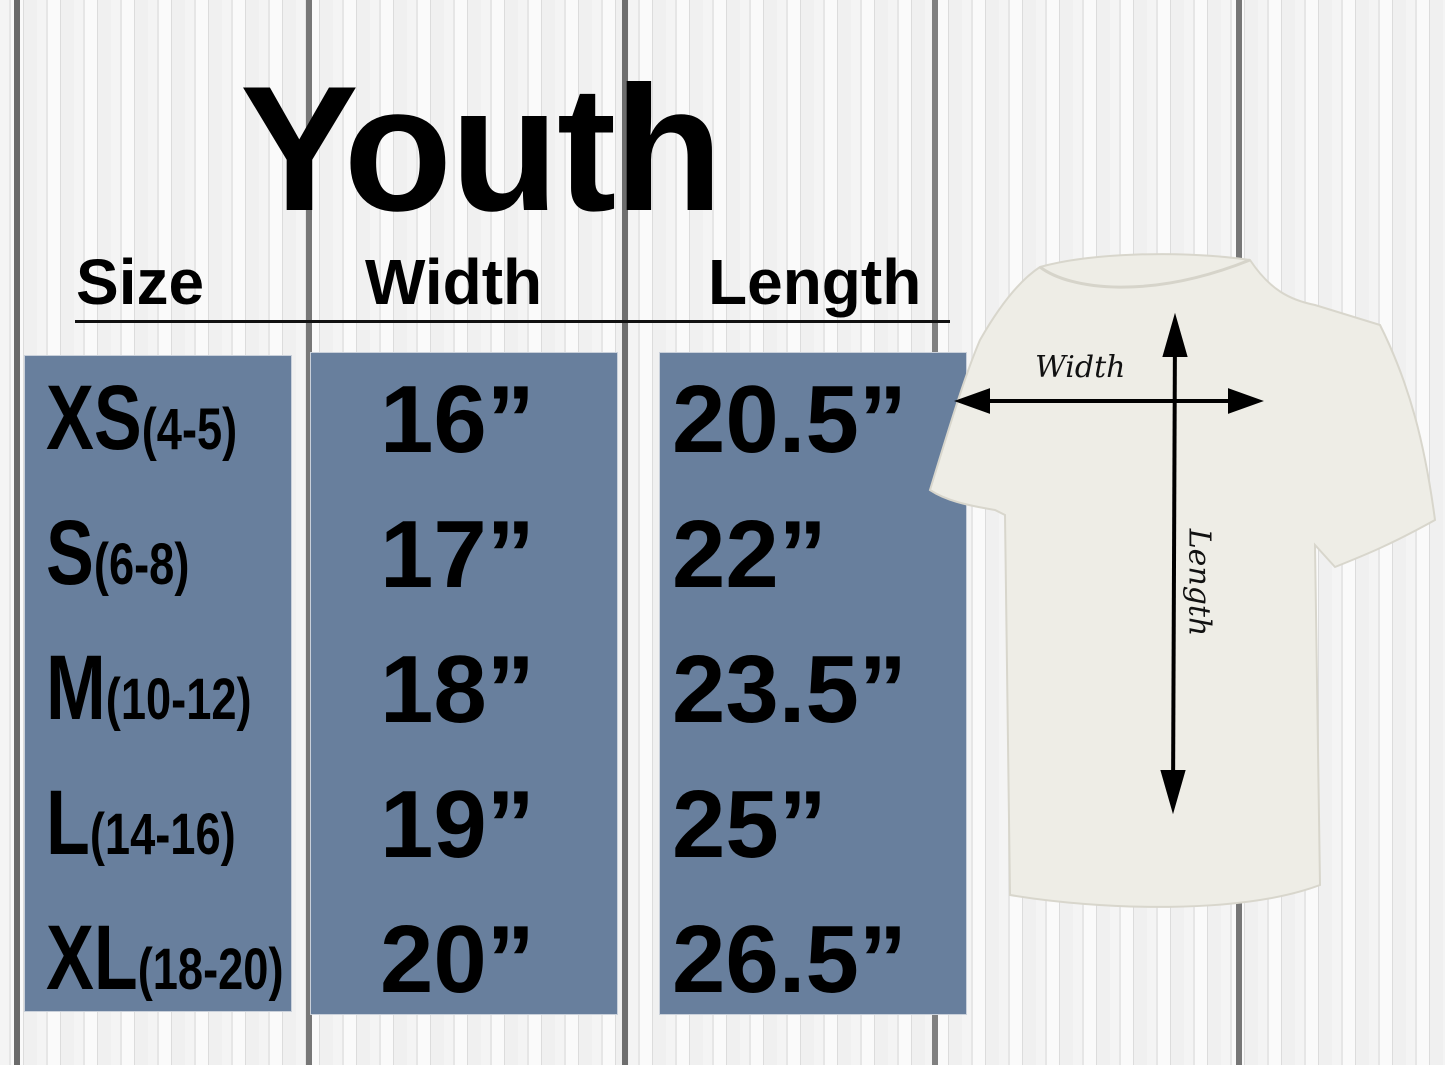  What do you see at coordinates (189, 429) in the screenshot?
I see `age-range: (4-5)` at bounding box center [189, 429].